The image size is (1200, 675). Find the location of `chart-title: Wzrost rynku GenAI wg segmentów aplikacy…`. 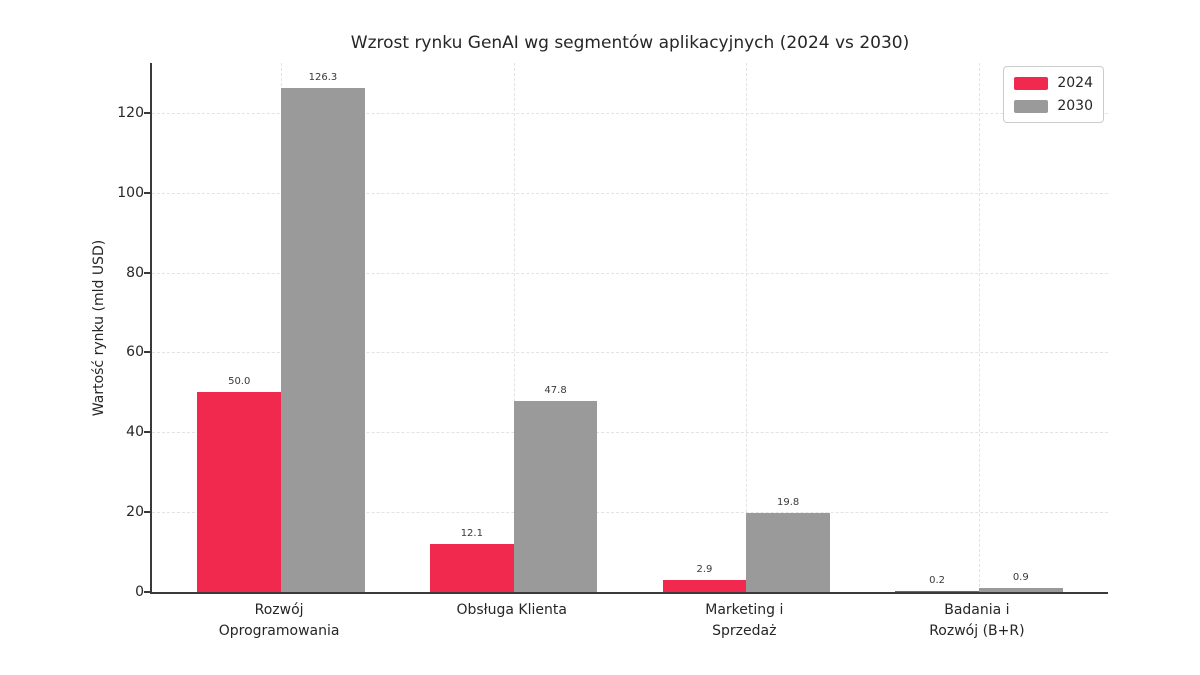

chart-title: Wzrost rynku GenAI wg segmentów aplikacy… is located at coordinates (630, 43).